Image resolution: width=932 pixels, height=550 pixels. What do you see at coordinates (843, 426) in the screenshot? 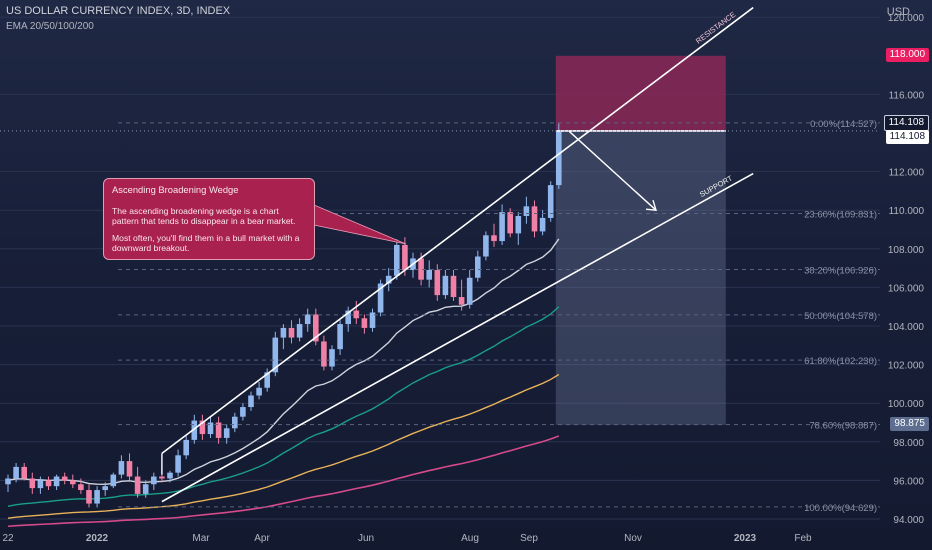
I see `fib-level-label: 78.60%(98.887)` at bounding box center [843, 426].